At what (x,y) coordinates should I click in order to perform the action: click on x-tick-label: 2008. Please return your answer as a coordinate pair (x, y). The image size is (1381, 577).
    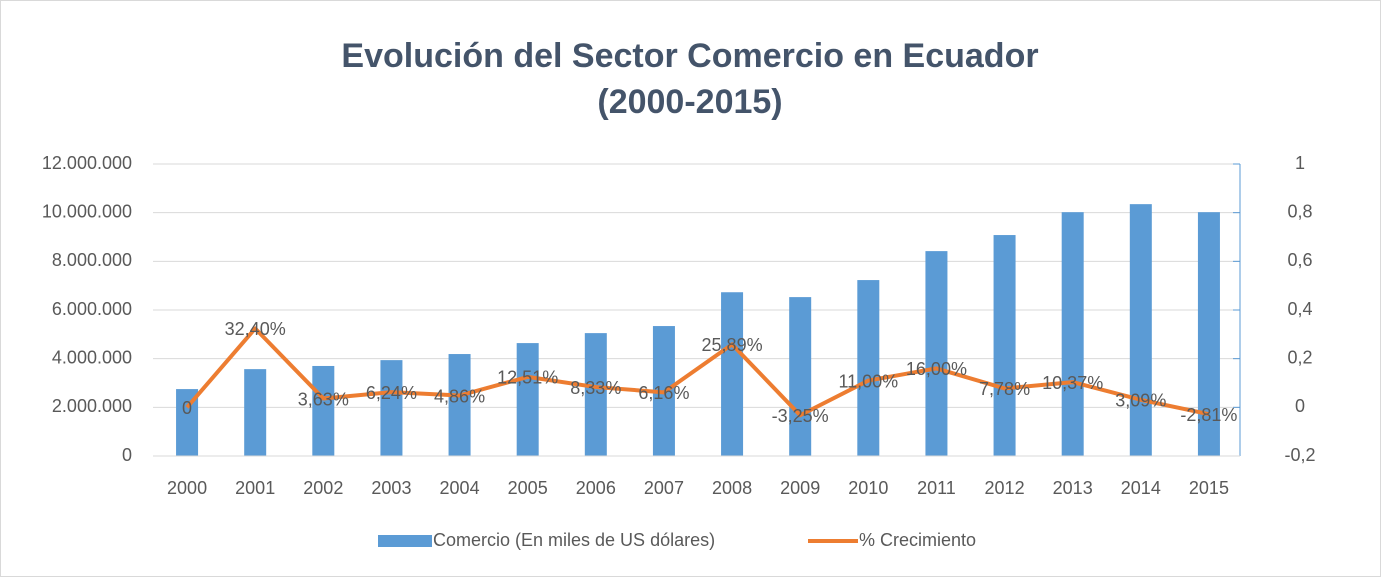
    Looking at the image, I should click on (732, 488).